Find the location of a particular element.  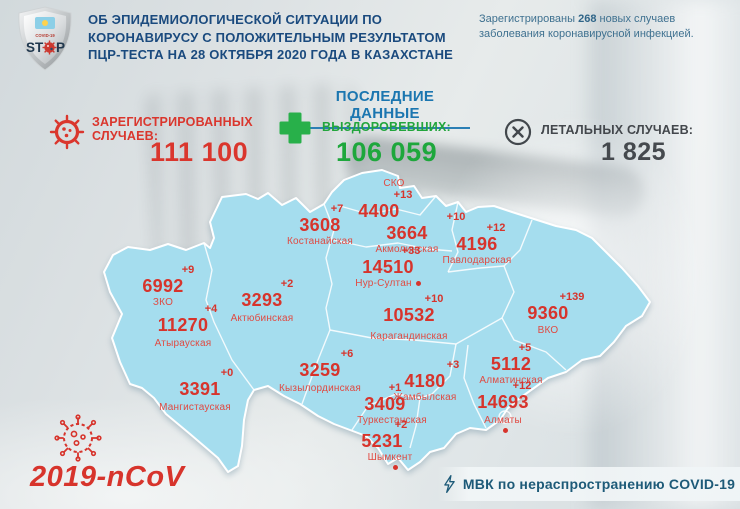

note-count: 268 is located at coordinates (587, 19).